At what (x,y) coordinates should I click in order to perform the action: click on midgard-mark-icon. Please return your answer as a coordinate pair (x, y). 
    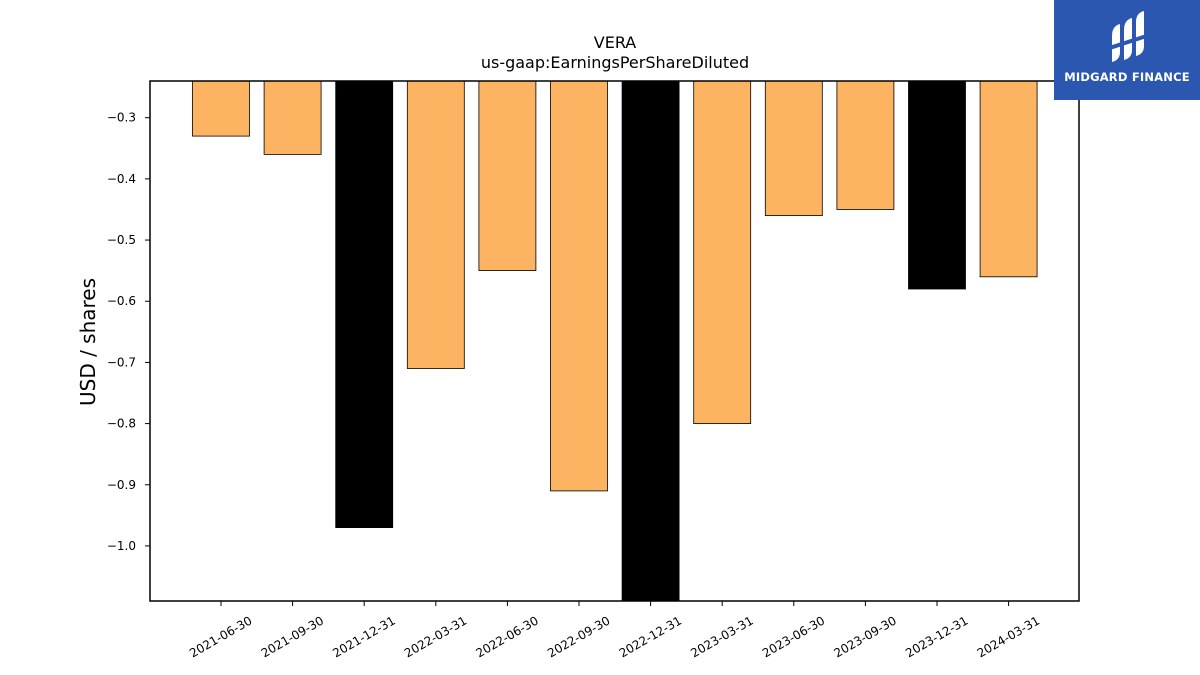
    Looking at the image, I should click on (1128, 36).